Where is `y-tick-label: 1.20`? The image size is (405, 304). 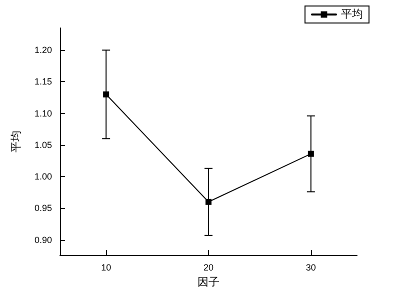
y-tick-label: 1.20 is located at coordinates (43, 50).